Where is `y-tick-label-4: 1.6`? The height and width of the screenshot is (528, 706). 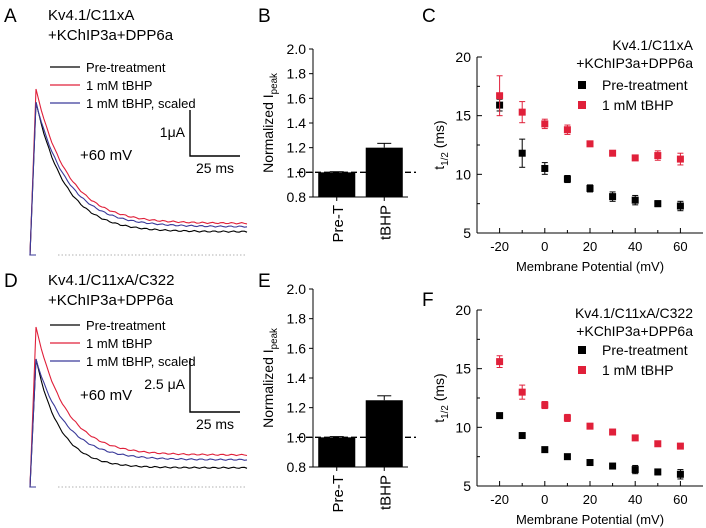 y-tick-label-4: 1.6 is located at coordinates (297, 98).